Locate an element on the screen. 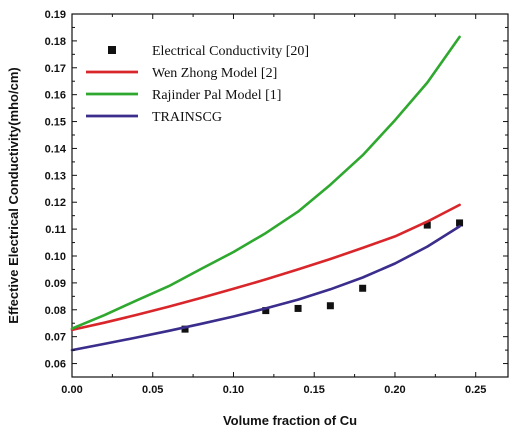 The height and width of the screenshot is (432, 522). legend-item: Rajinder Pal Model [1] is located at coordinates (183, 95).